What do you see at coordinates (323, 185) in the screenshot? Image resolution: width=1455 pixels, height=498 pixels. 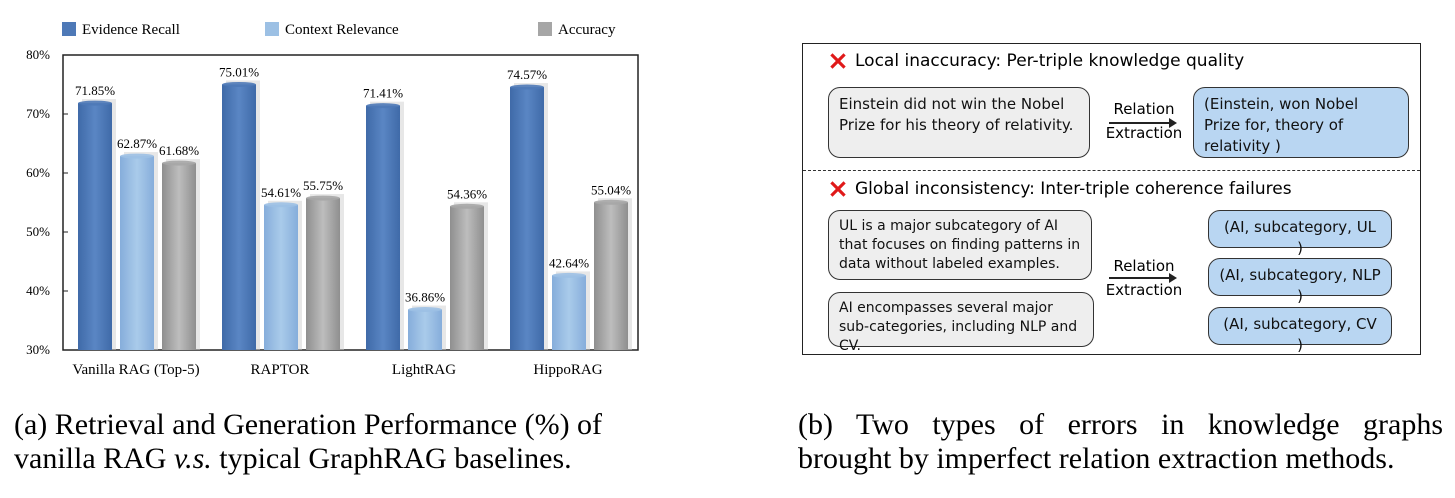 I see `data-label: 55.75%` at bounding box center [323, 185].